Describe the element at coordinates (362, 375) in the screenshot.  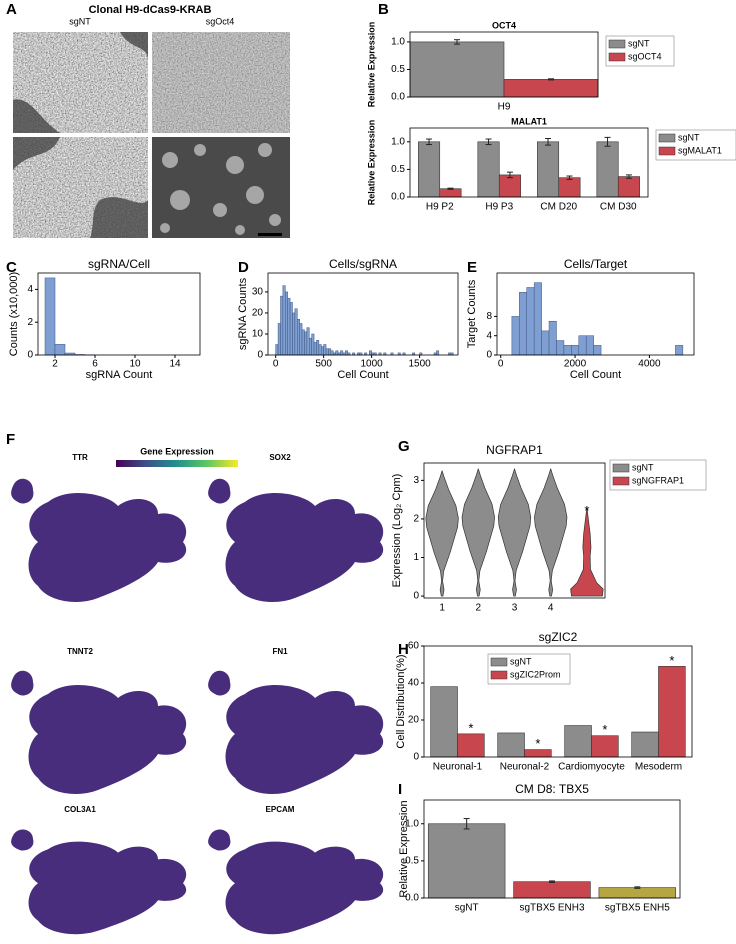
I see `x-axis-label: Cell Count` at that location.